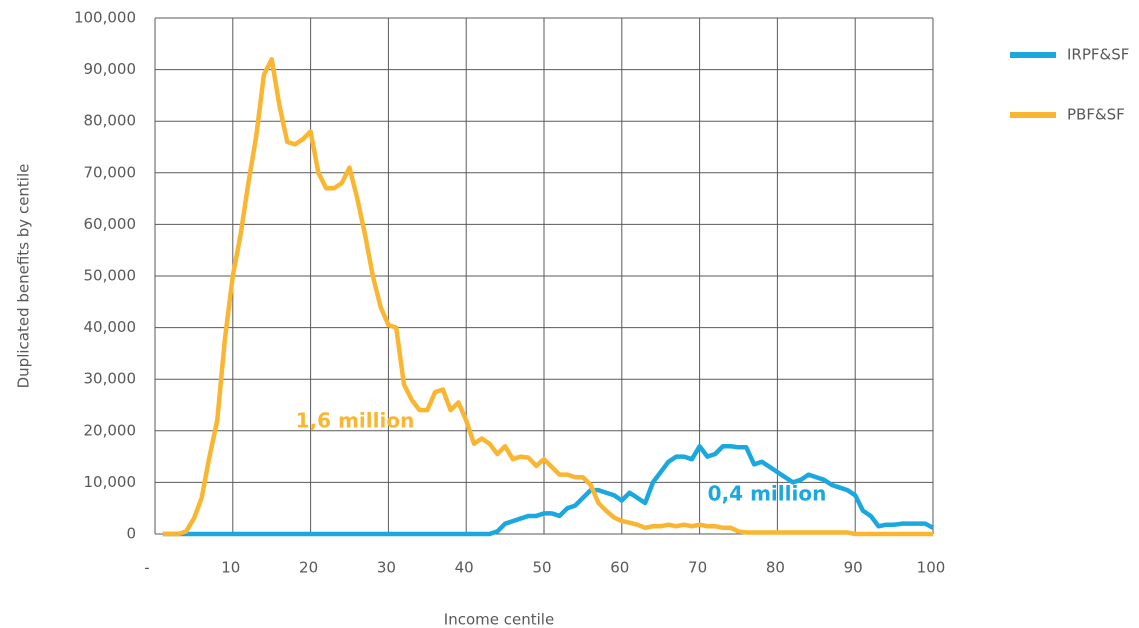 The height and width of the screenshot is (628, 1139). What do you see at coordinates (464, 568) in the screenshot?
I see `x-tick-label: 40` at bounding box center [464, 568].